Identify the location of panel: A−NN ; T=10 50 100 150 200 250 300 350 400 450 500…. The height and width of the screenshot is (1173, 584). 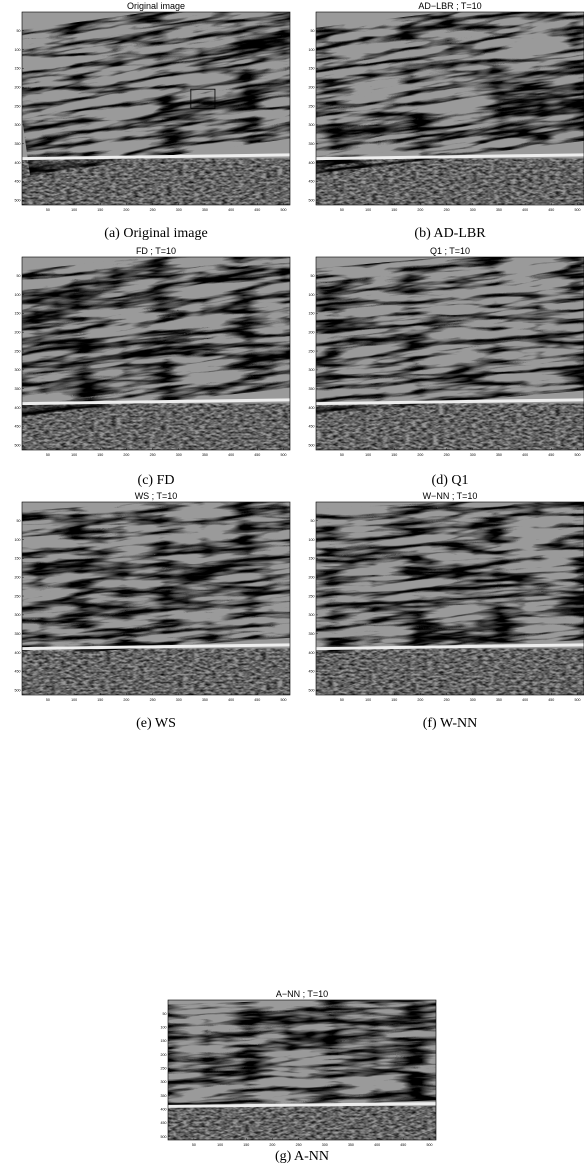
(299, 1076).